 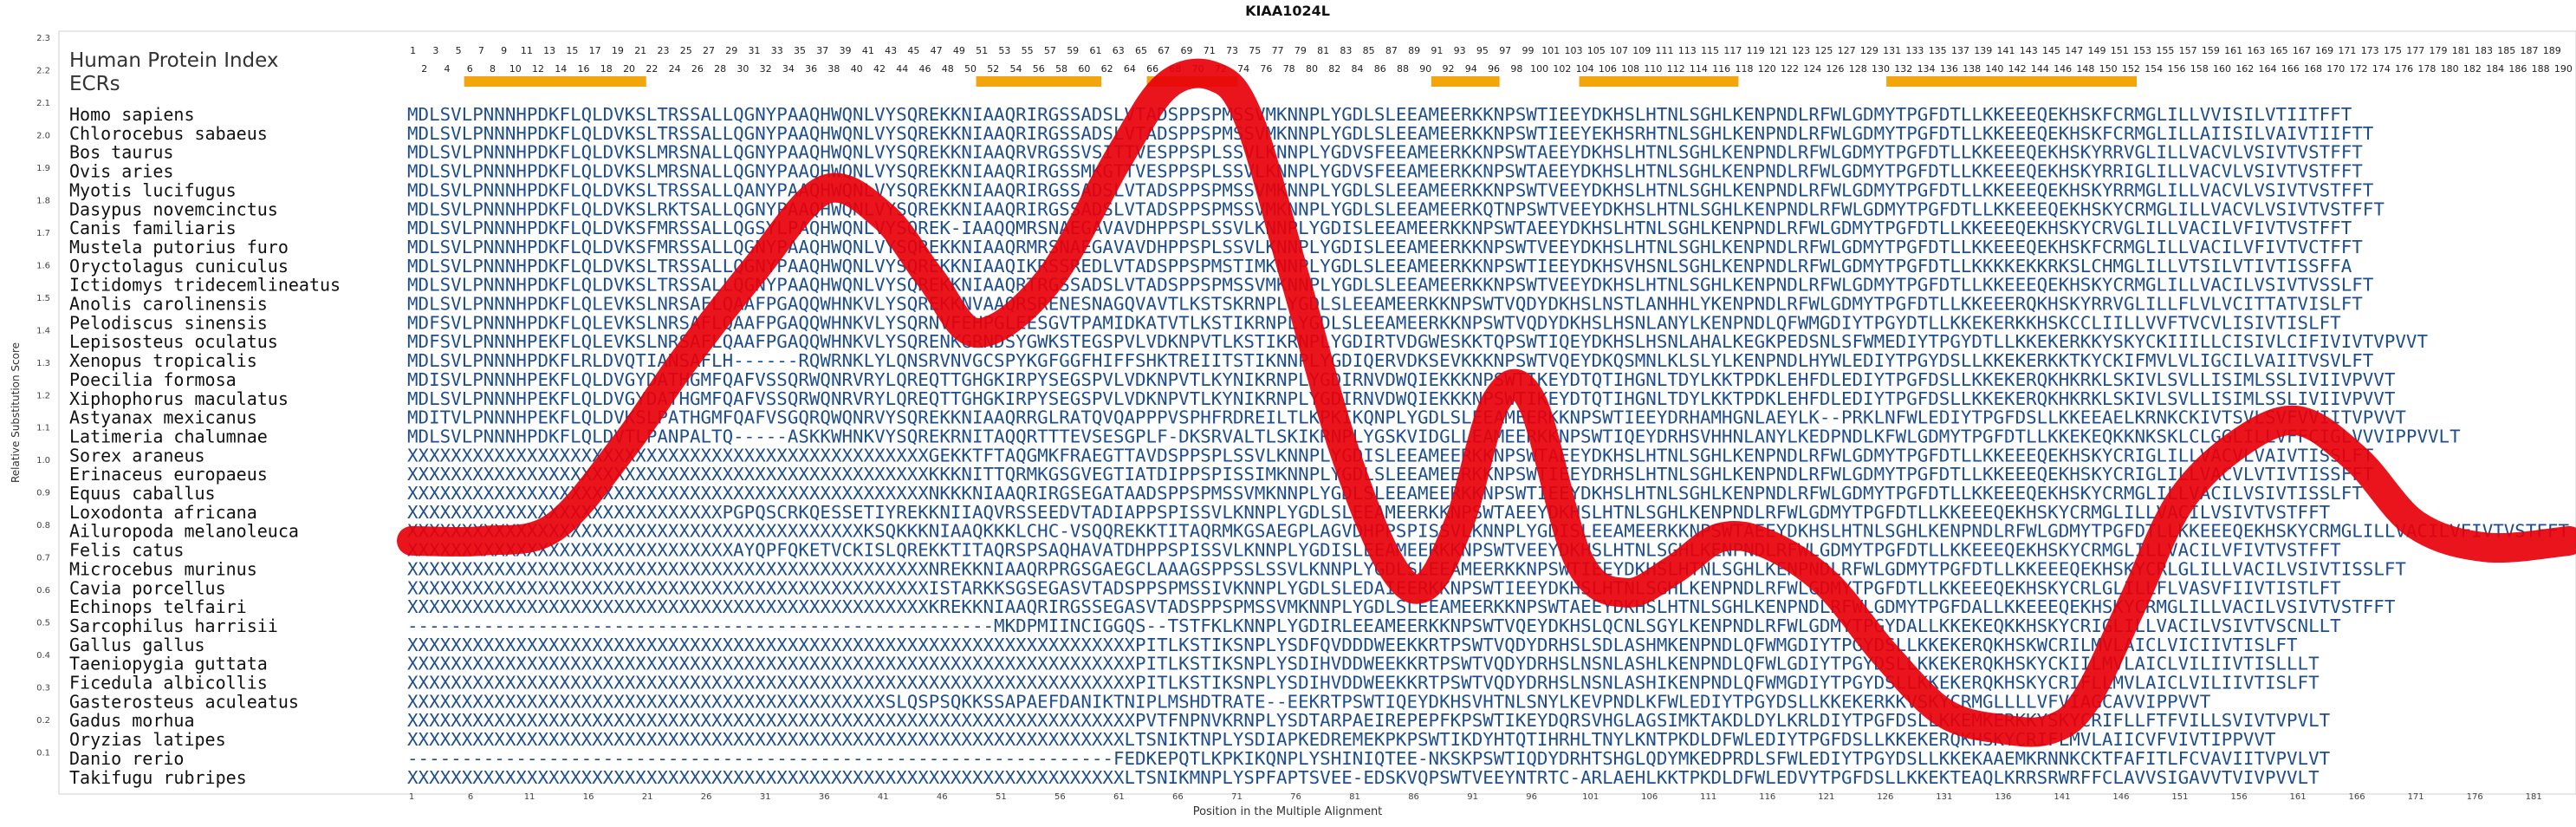 What do you see at coordinates (132, 720) in the screenshot?
I see `species-name: Gadus morhua` at bounding box center [132, 720].